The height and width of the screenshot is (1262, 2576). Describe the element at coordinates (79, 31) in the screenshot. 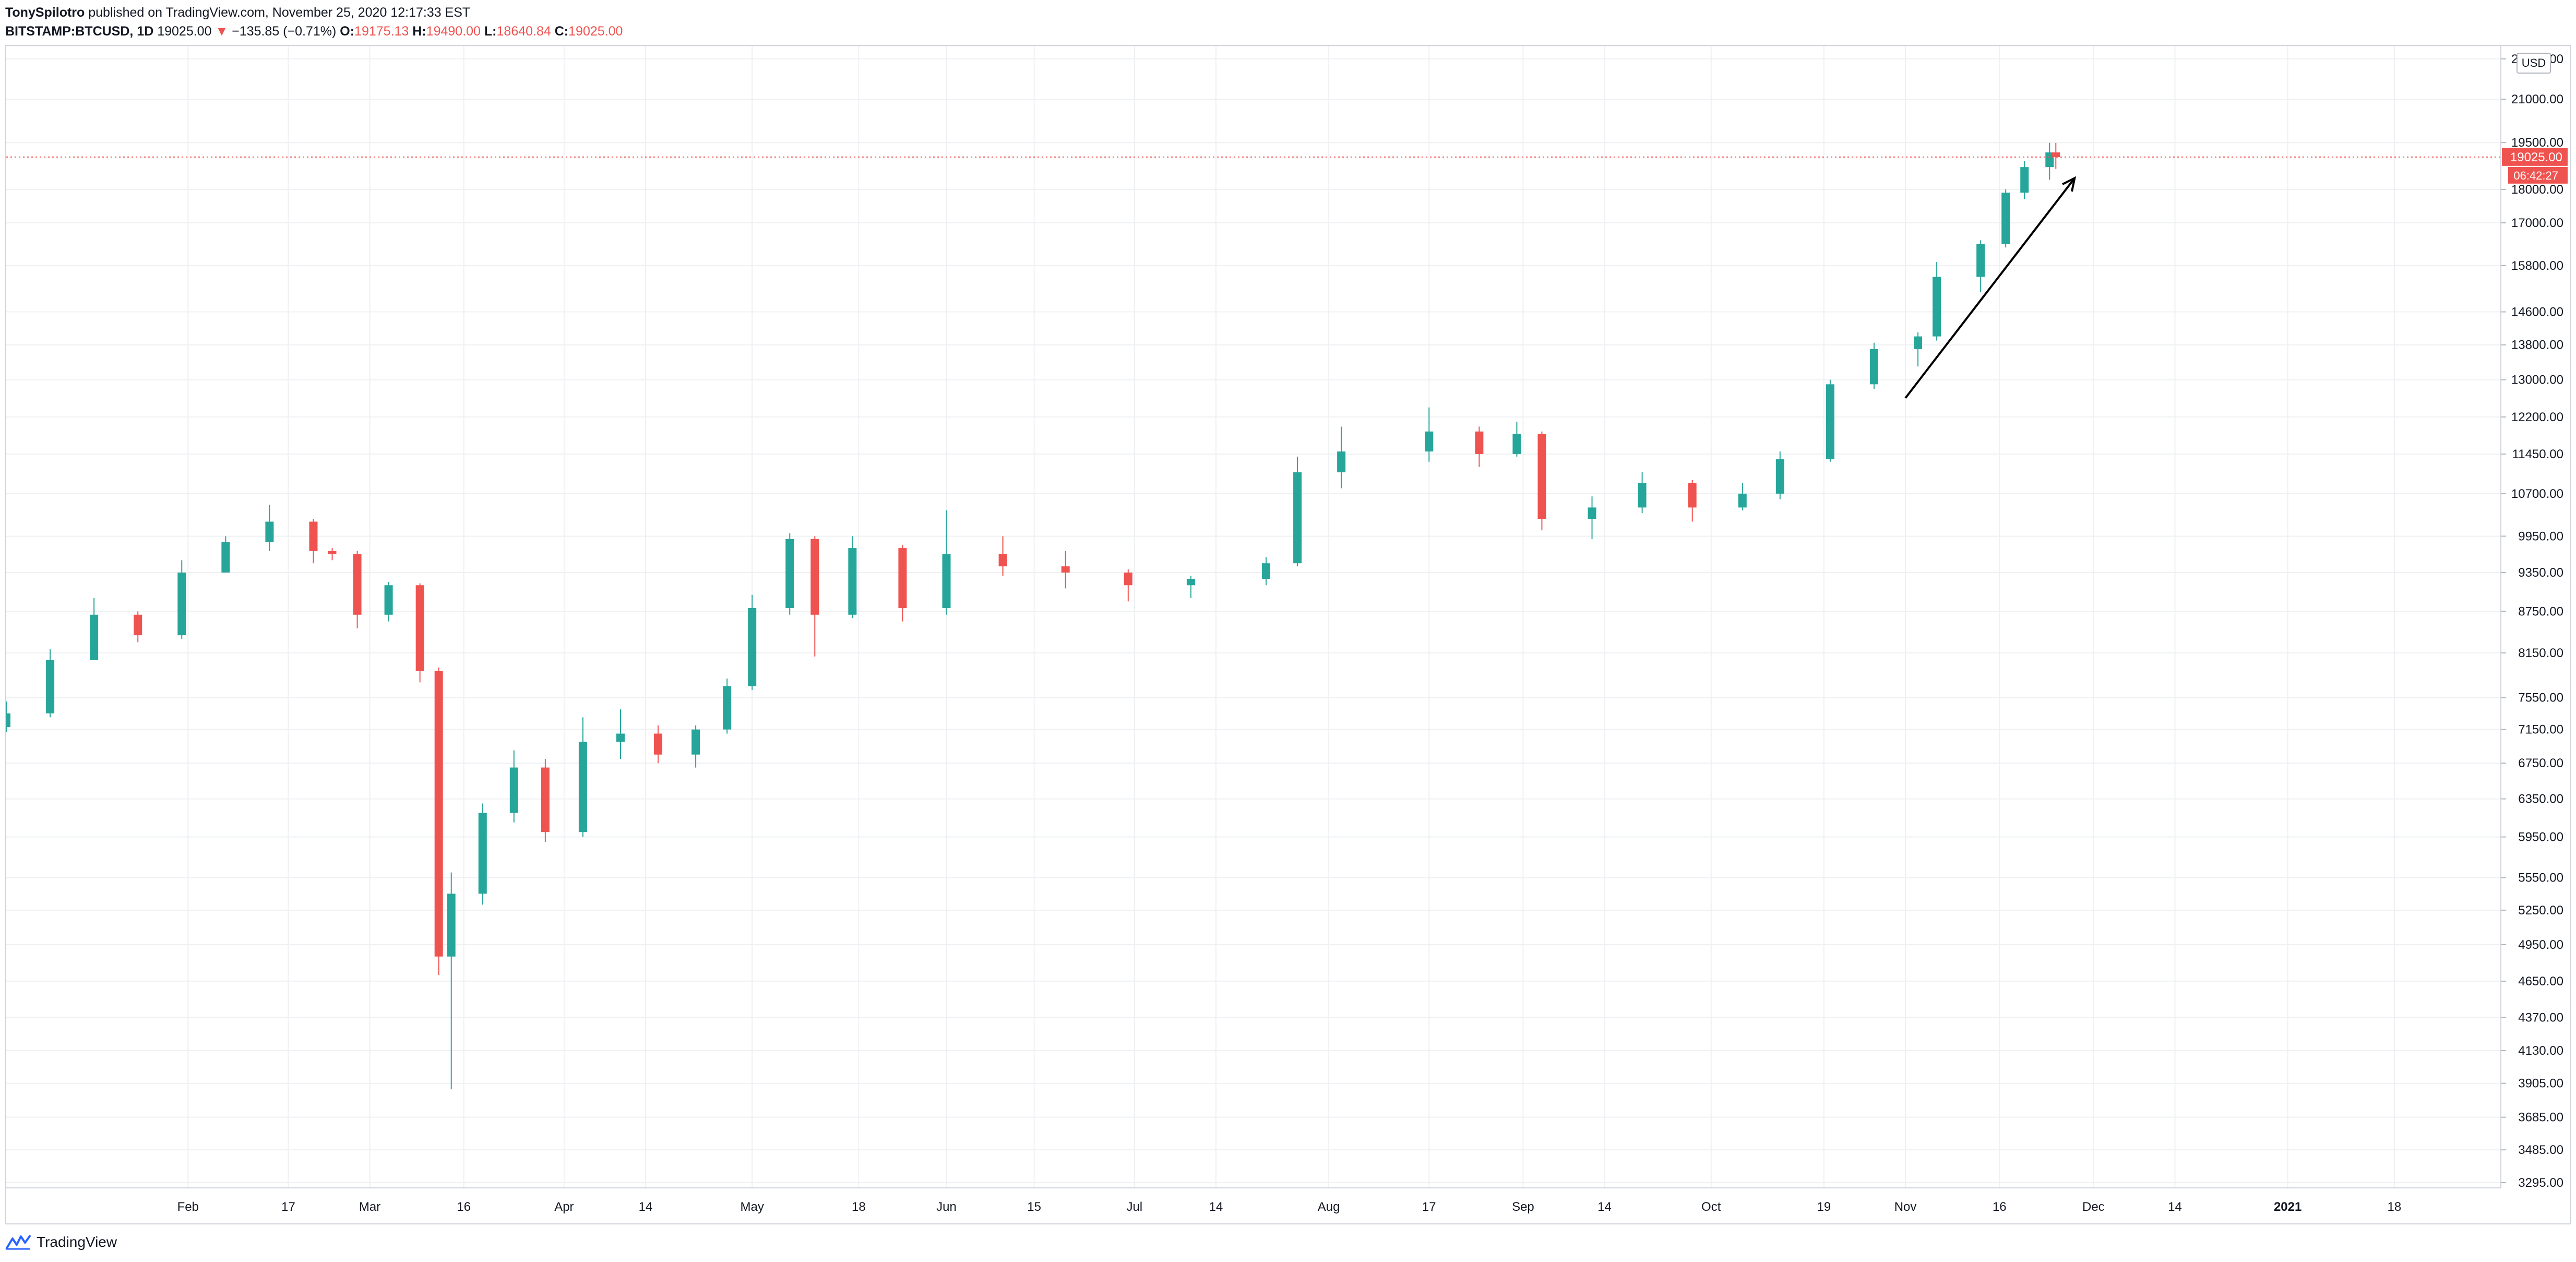

I see `symbol-label: BITSTAMP:BTCUSD, 1D` at that location.